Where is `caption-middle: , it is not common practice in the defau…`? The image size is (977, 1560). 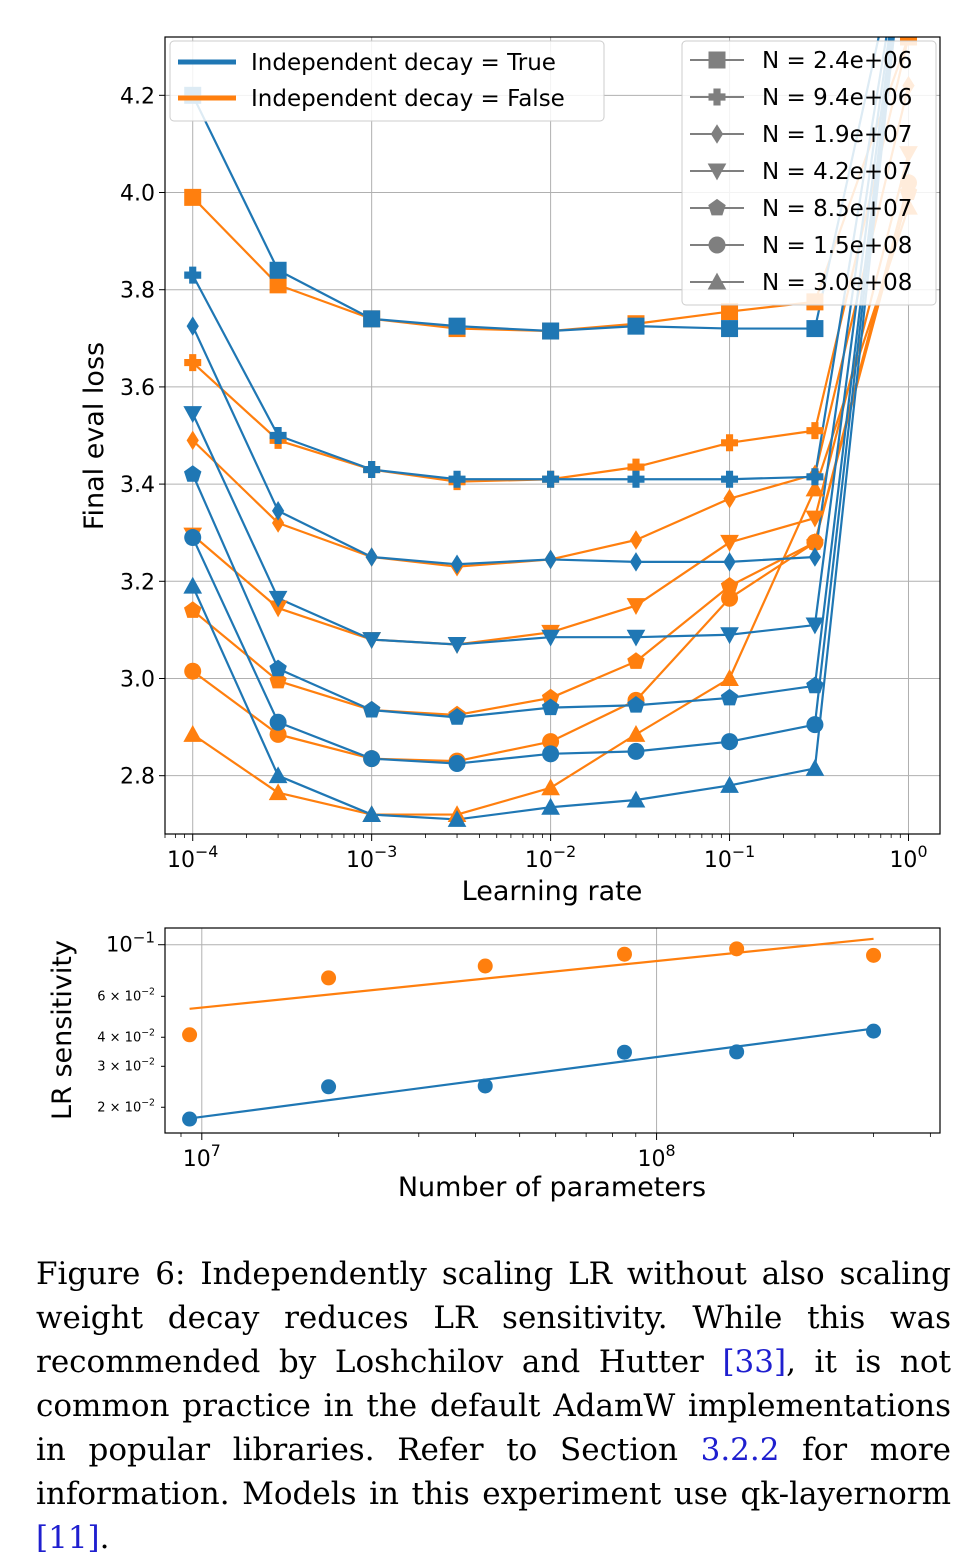 caption-middle: , it is not common practice in the defau… is located at coordinates (493, 1406).